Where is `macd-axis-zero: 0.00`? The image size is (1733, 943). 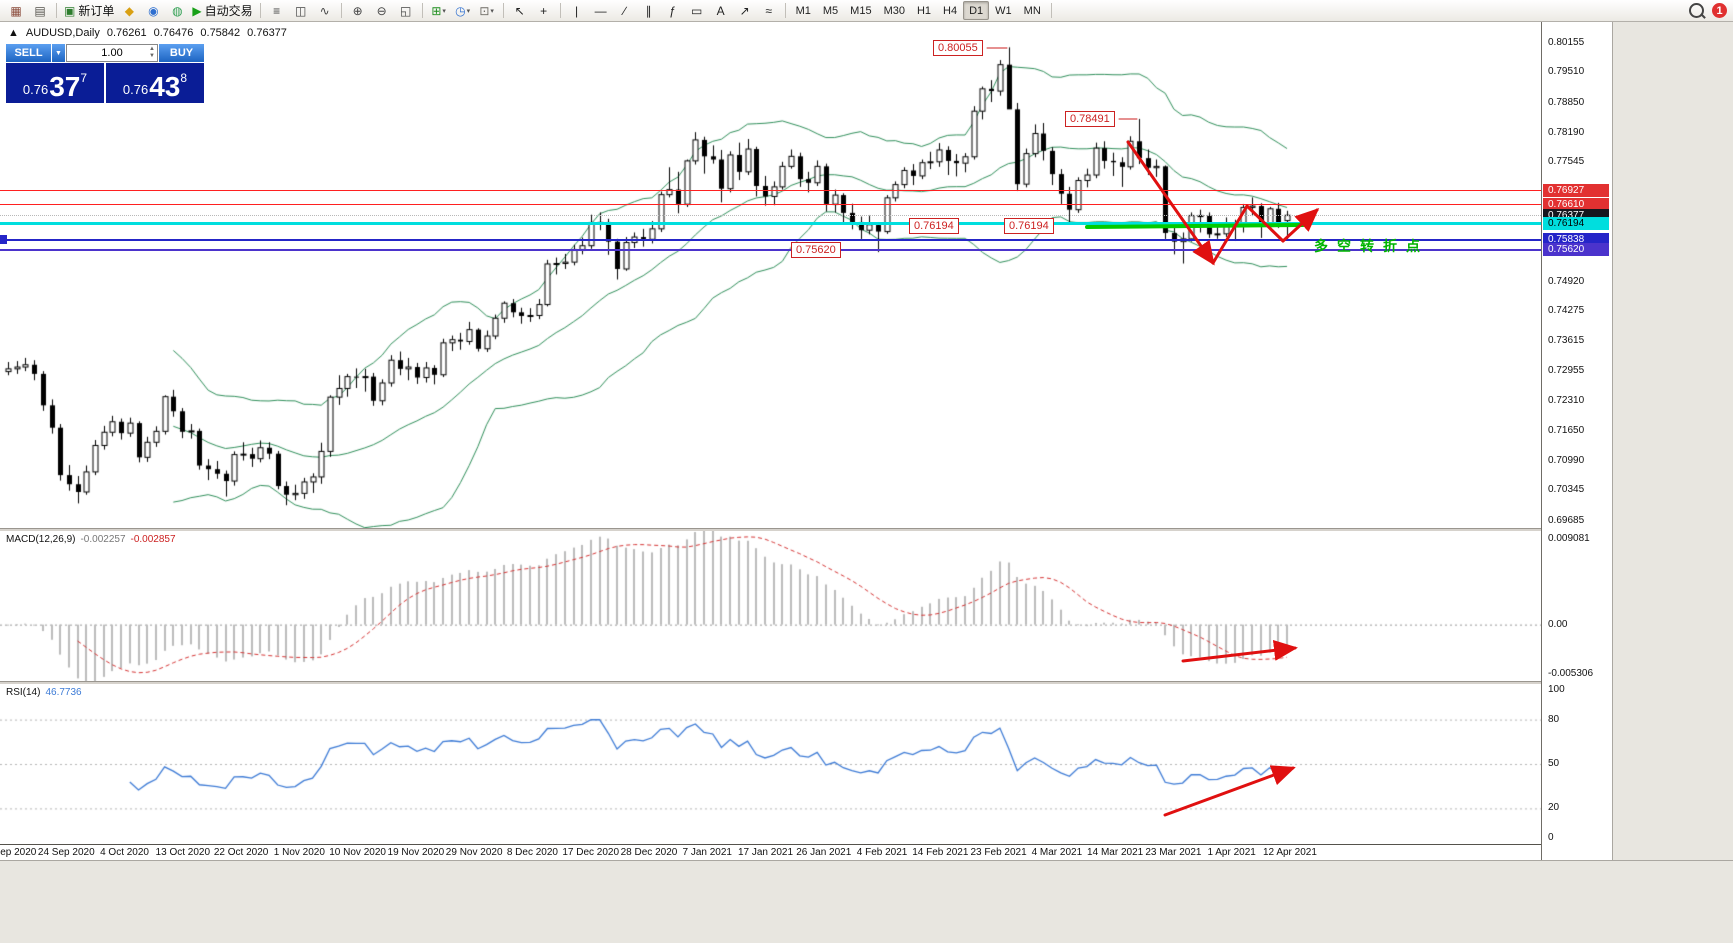 macd-axis-zero: 0.00 is located at coordinates (1558, 624).